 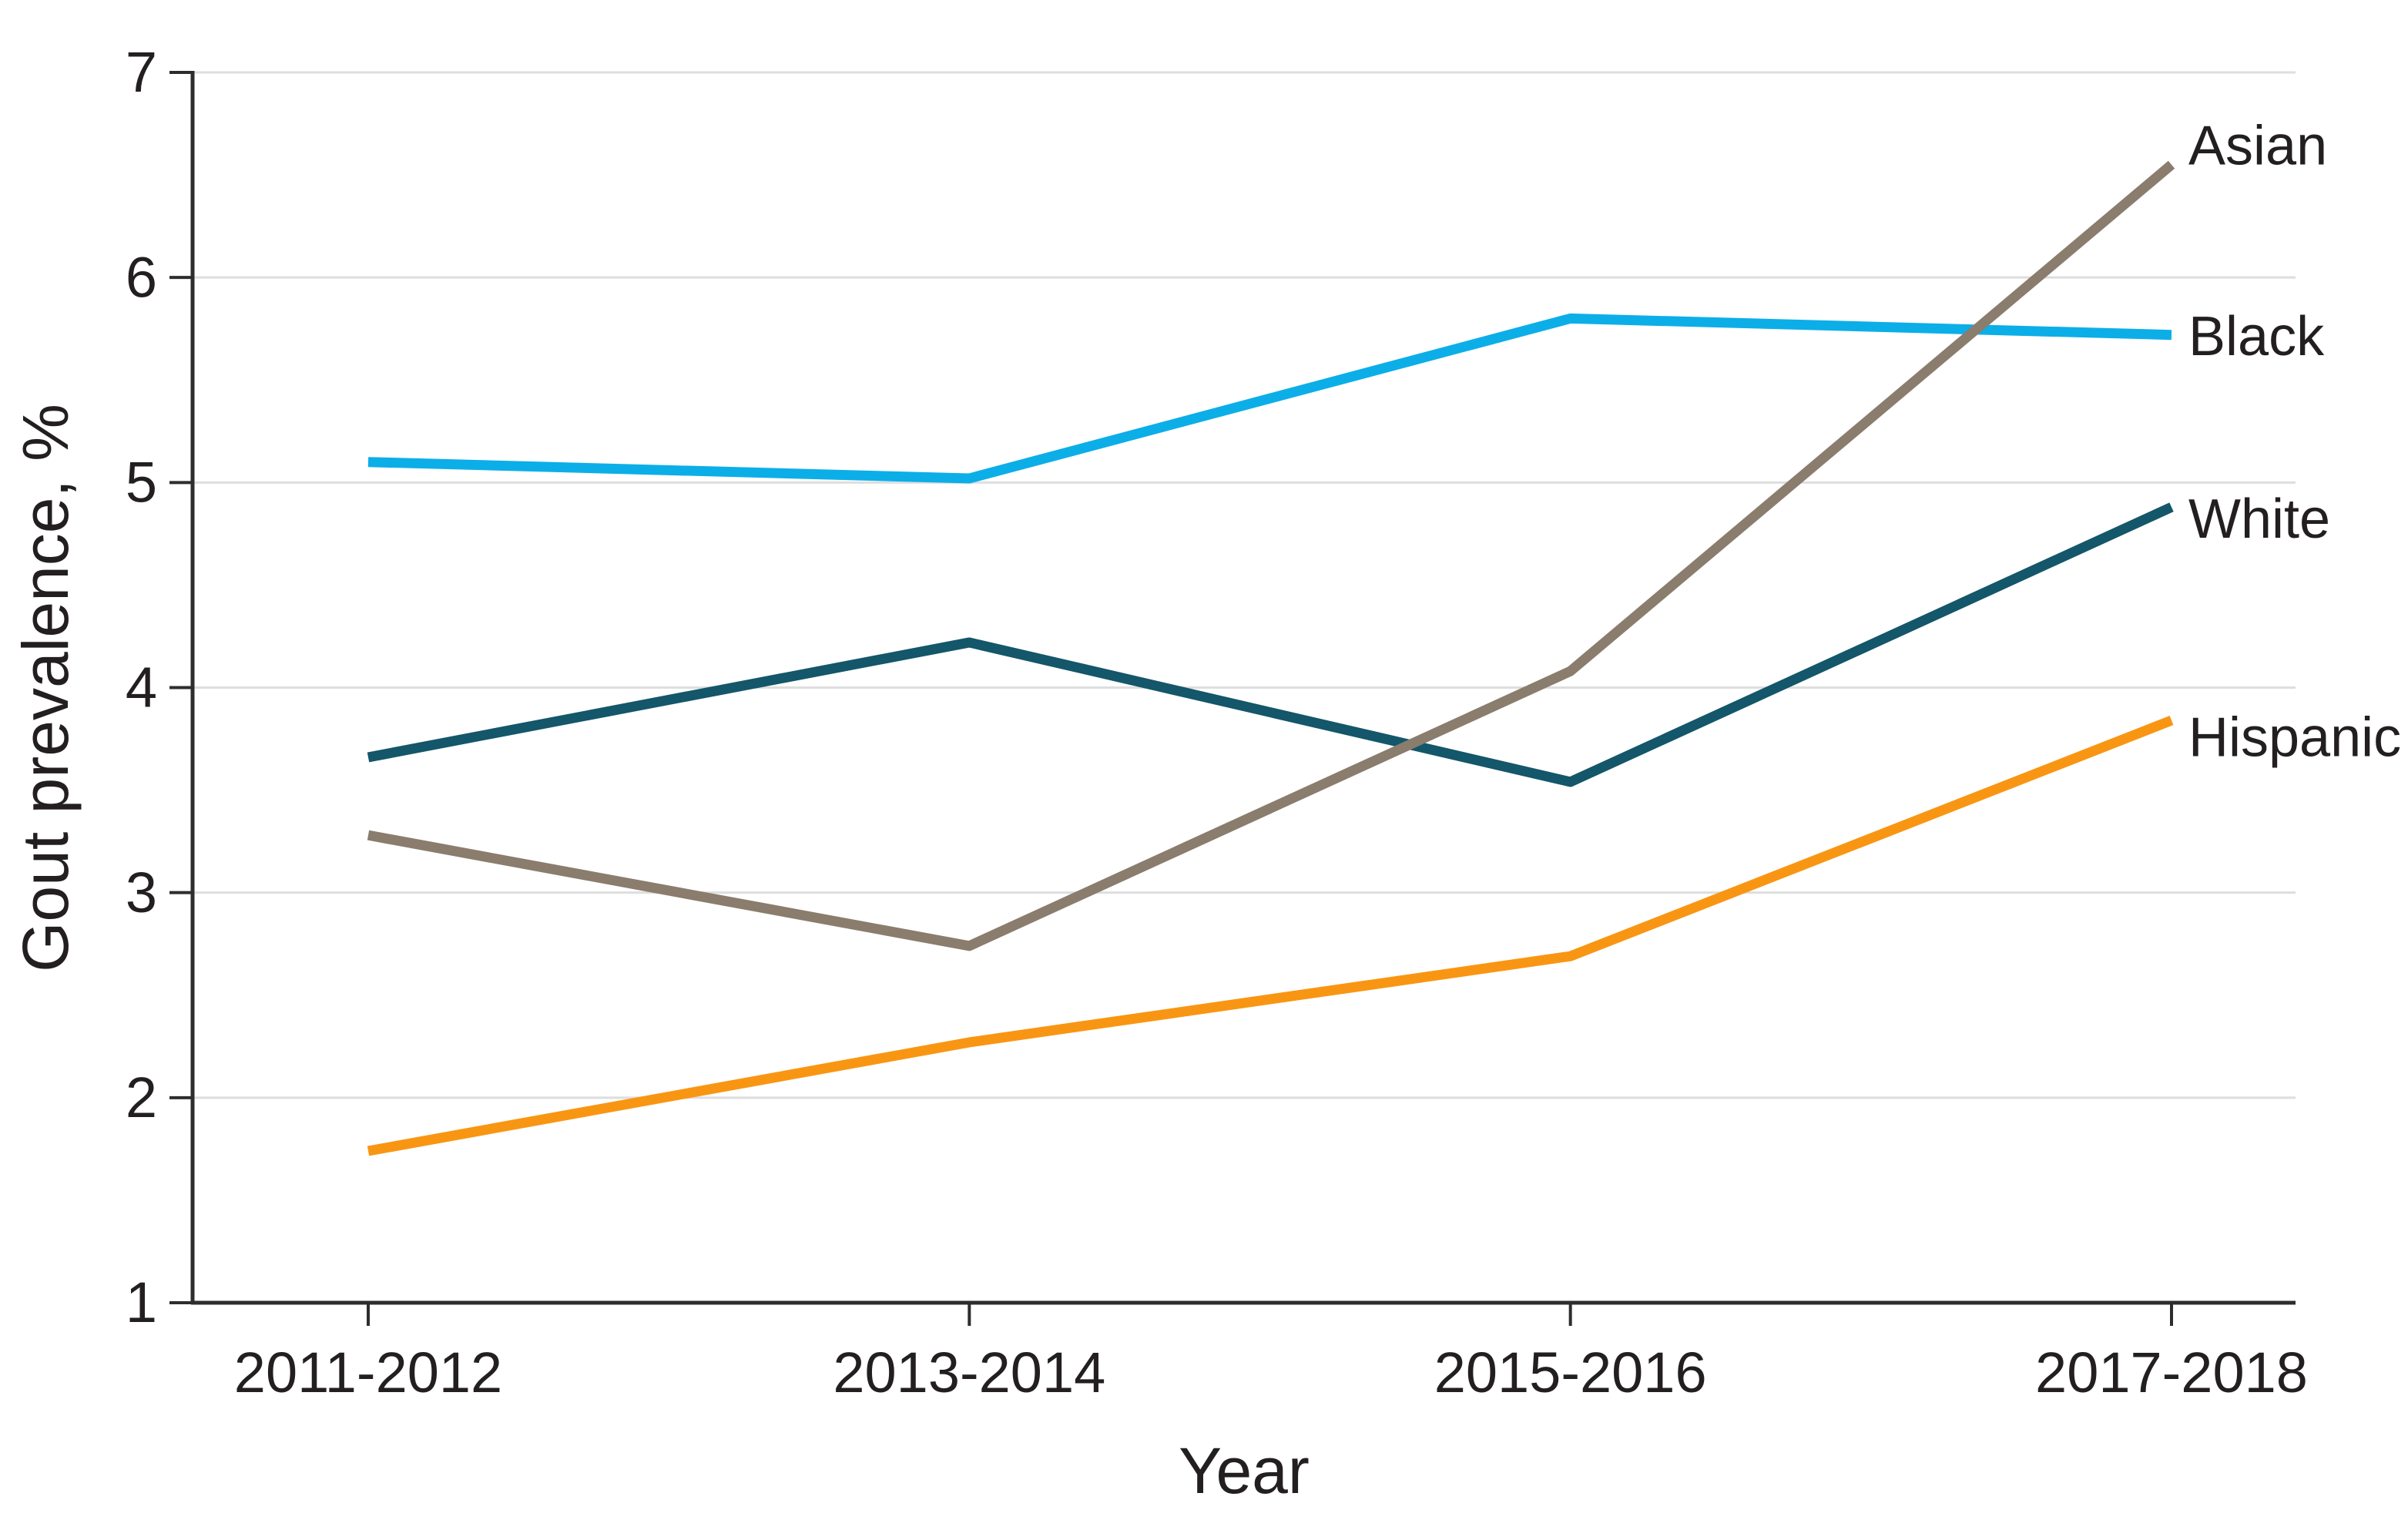 I want to click on series-line-white, so click(x=1270, y=644).